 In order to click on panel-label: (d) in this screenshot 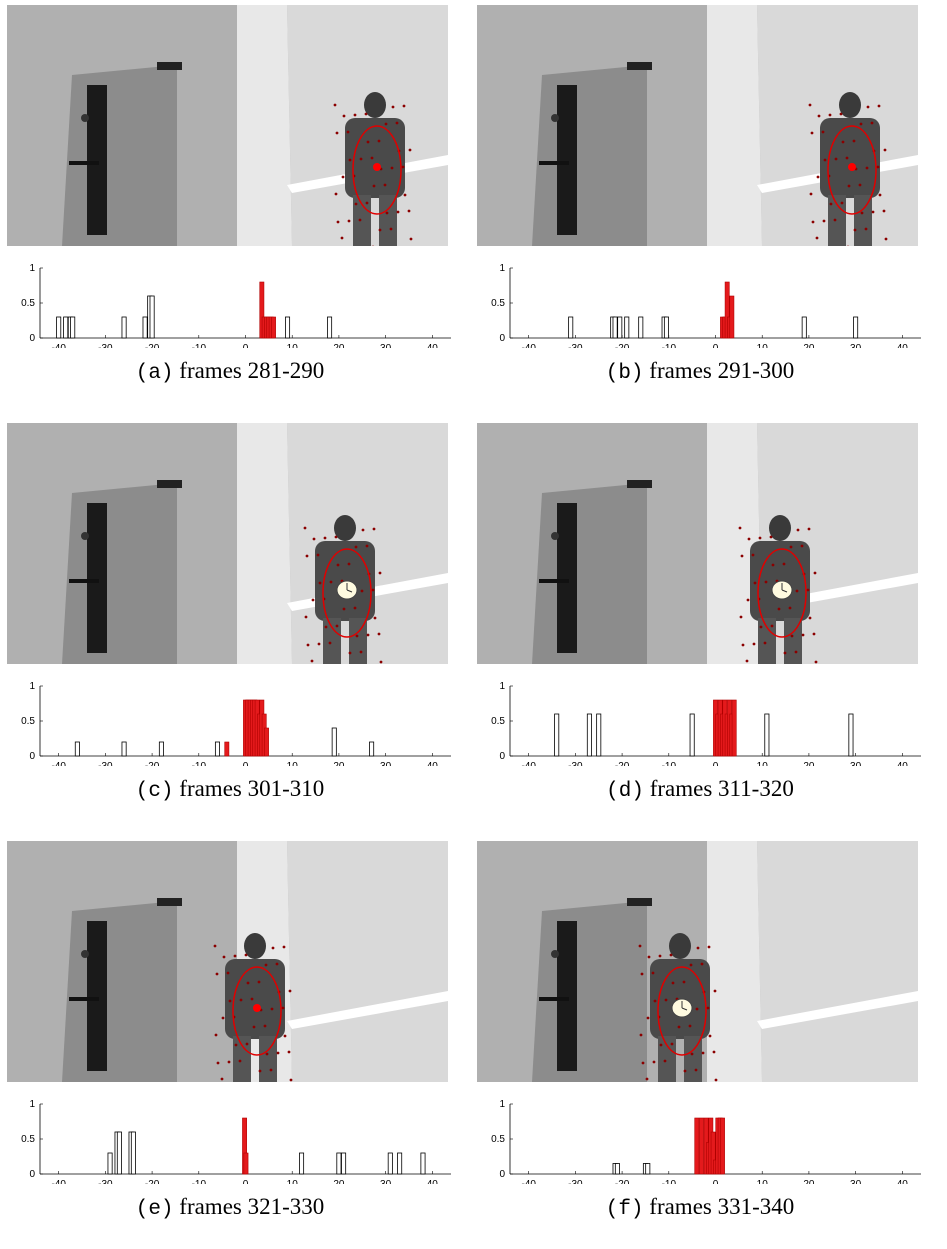, I will do `click(625, 791)`.